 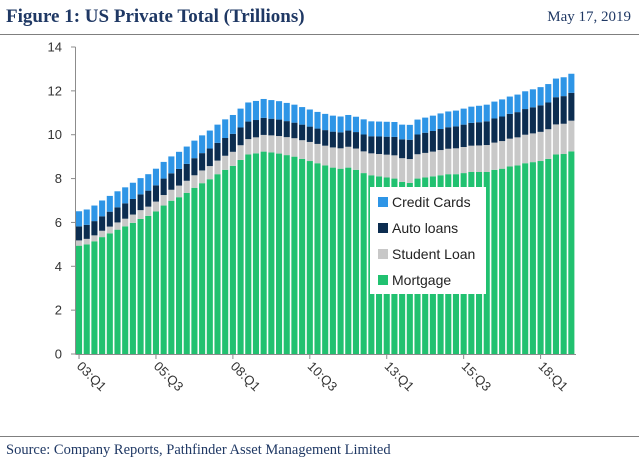 I want to click on legend-swatch-mortgage, so click(x=383, y=280).